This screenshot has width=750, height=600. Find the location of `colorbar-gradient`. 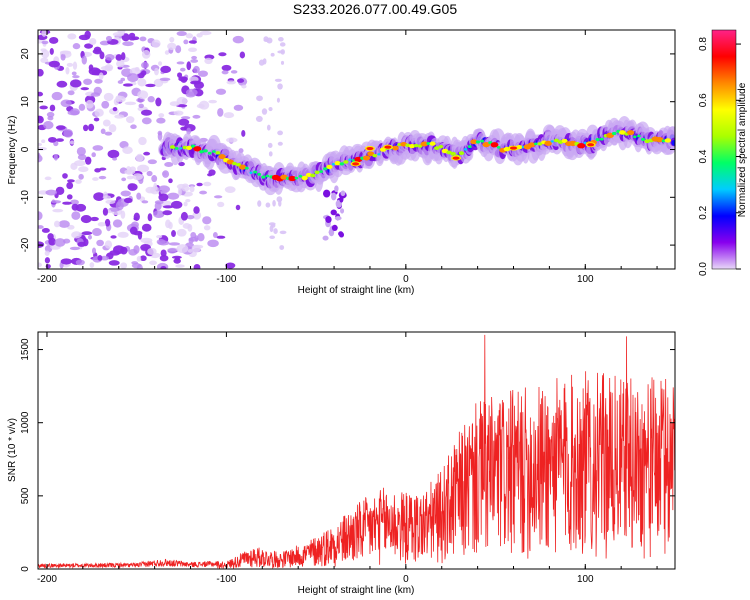

colorbar-gradient is located at coordinates (724, 149).